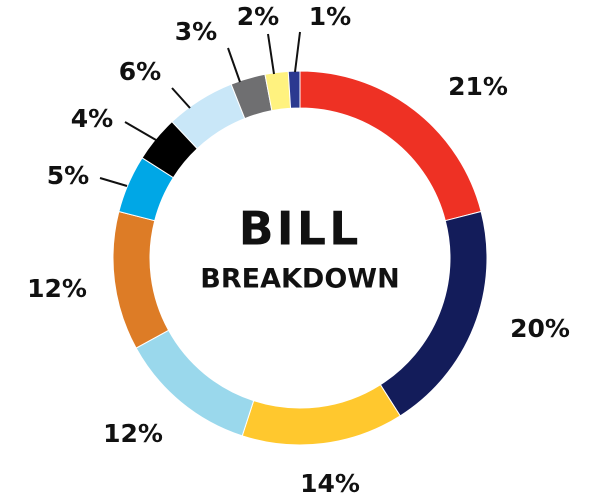 This screenshot has height=497, width=589. What do you see at coordinates (140, 71) in the screenshot?
I see `data-label: 6%` at bounding box center [140, 71].